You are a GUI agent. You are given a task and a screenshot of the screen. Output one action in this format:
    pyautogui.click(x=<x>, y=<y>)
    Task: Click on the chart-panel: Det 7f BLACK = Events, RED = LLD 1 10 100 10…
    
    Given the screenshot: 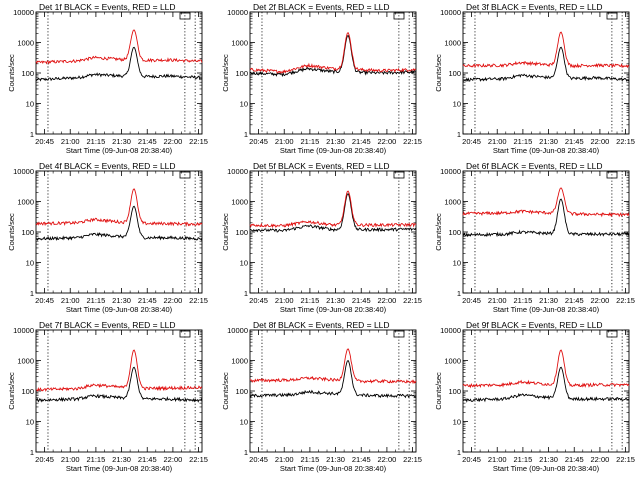 What is the action you would take?
    pyautogui.click(x=107, y=396)
    